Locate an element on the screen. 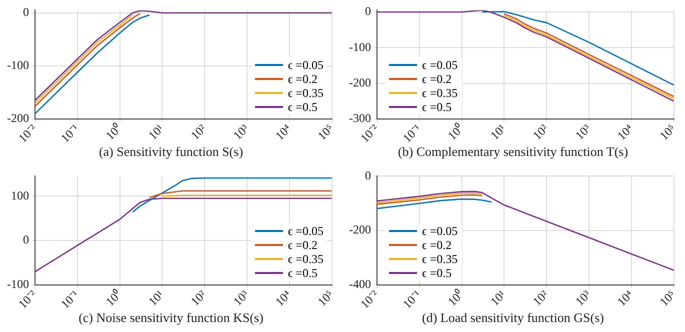 This screenshot has width=685, height=332. text: (c) Noise sensitivity function KS(s) is located at coordinates (171, 318).